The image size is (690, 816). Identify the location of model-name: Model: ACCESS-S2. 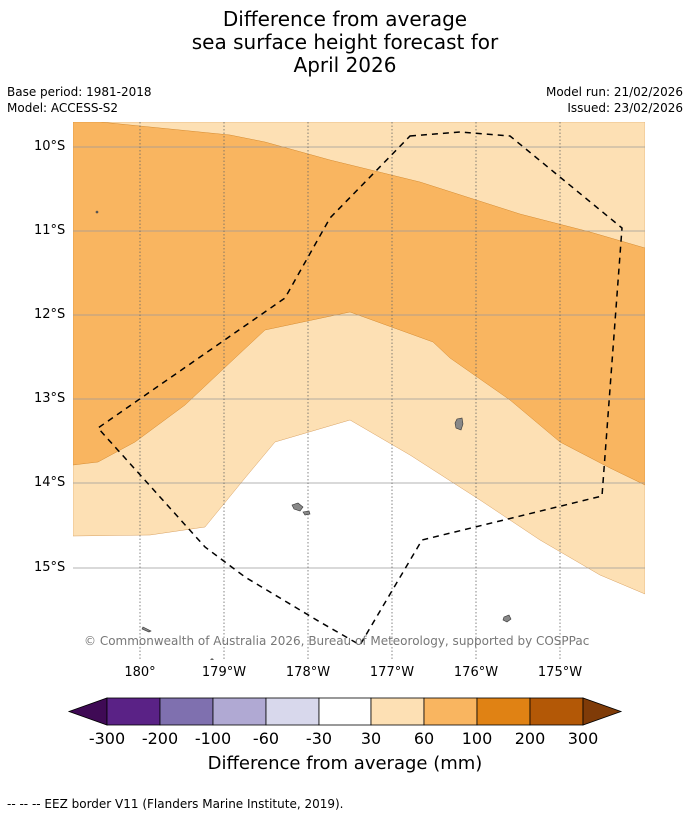
(63, 108).